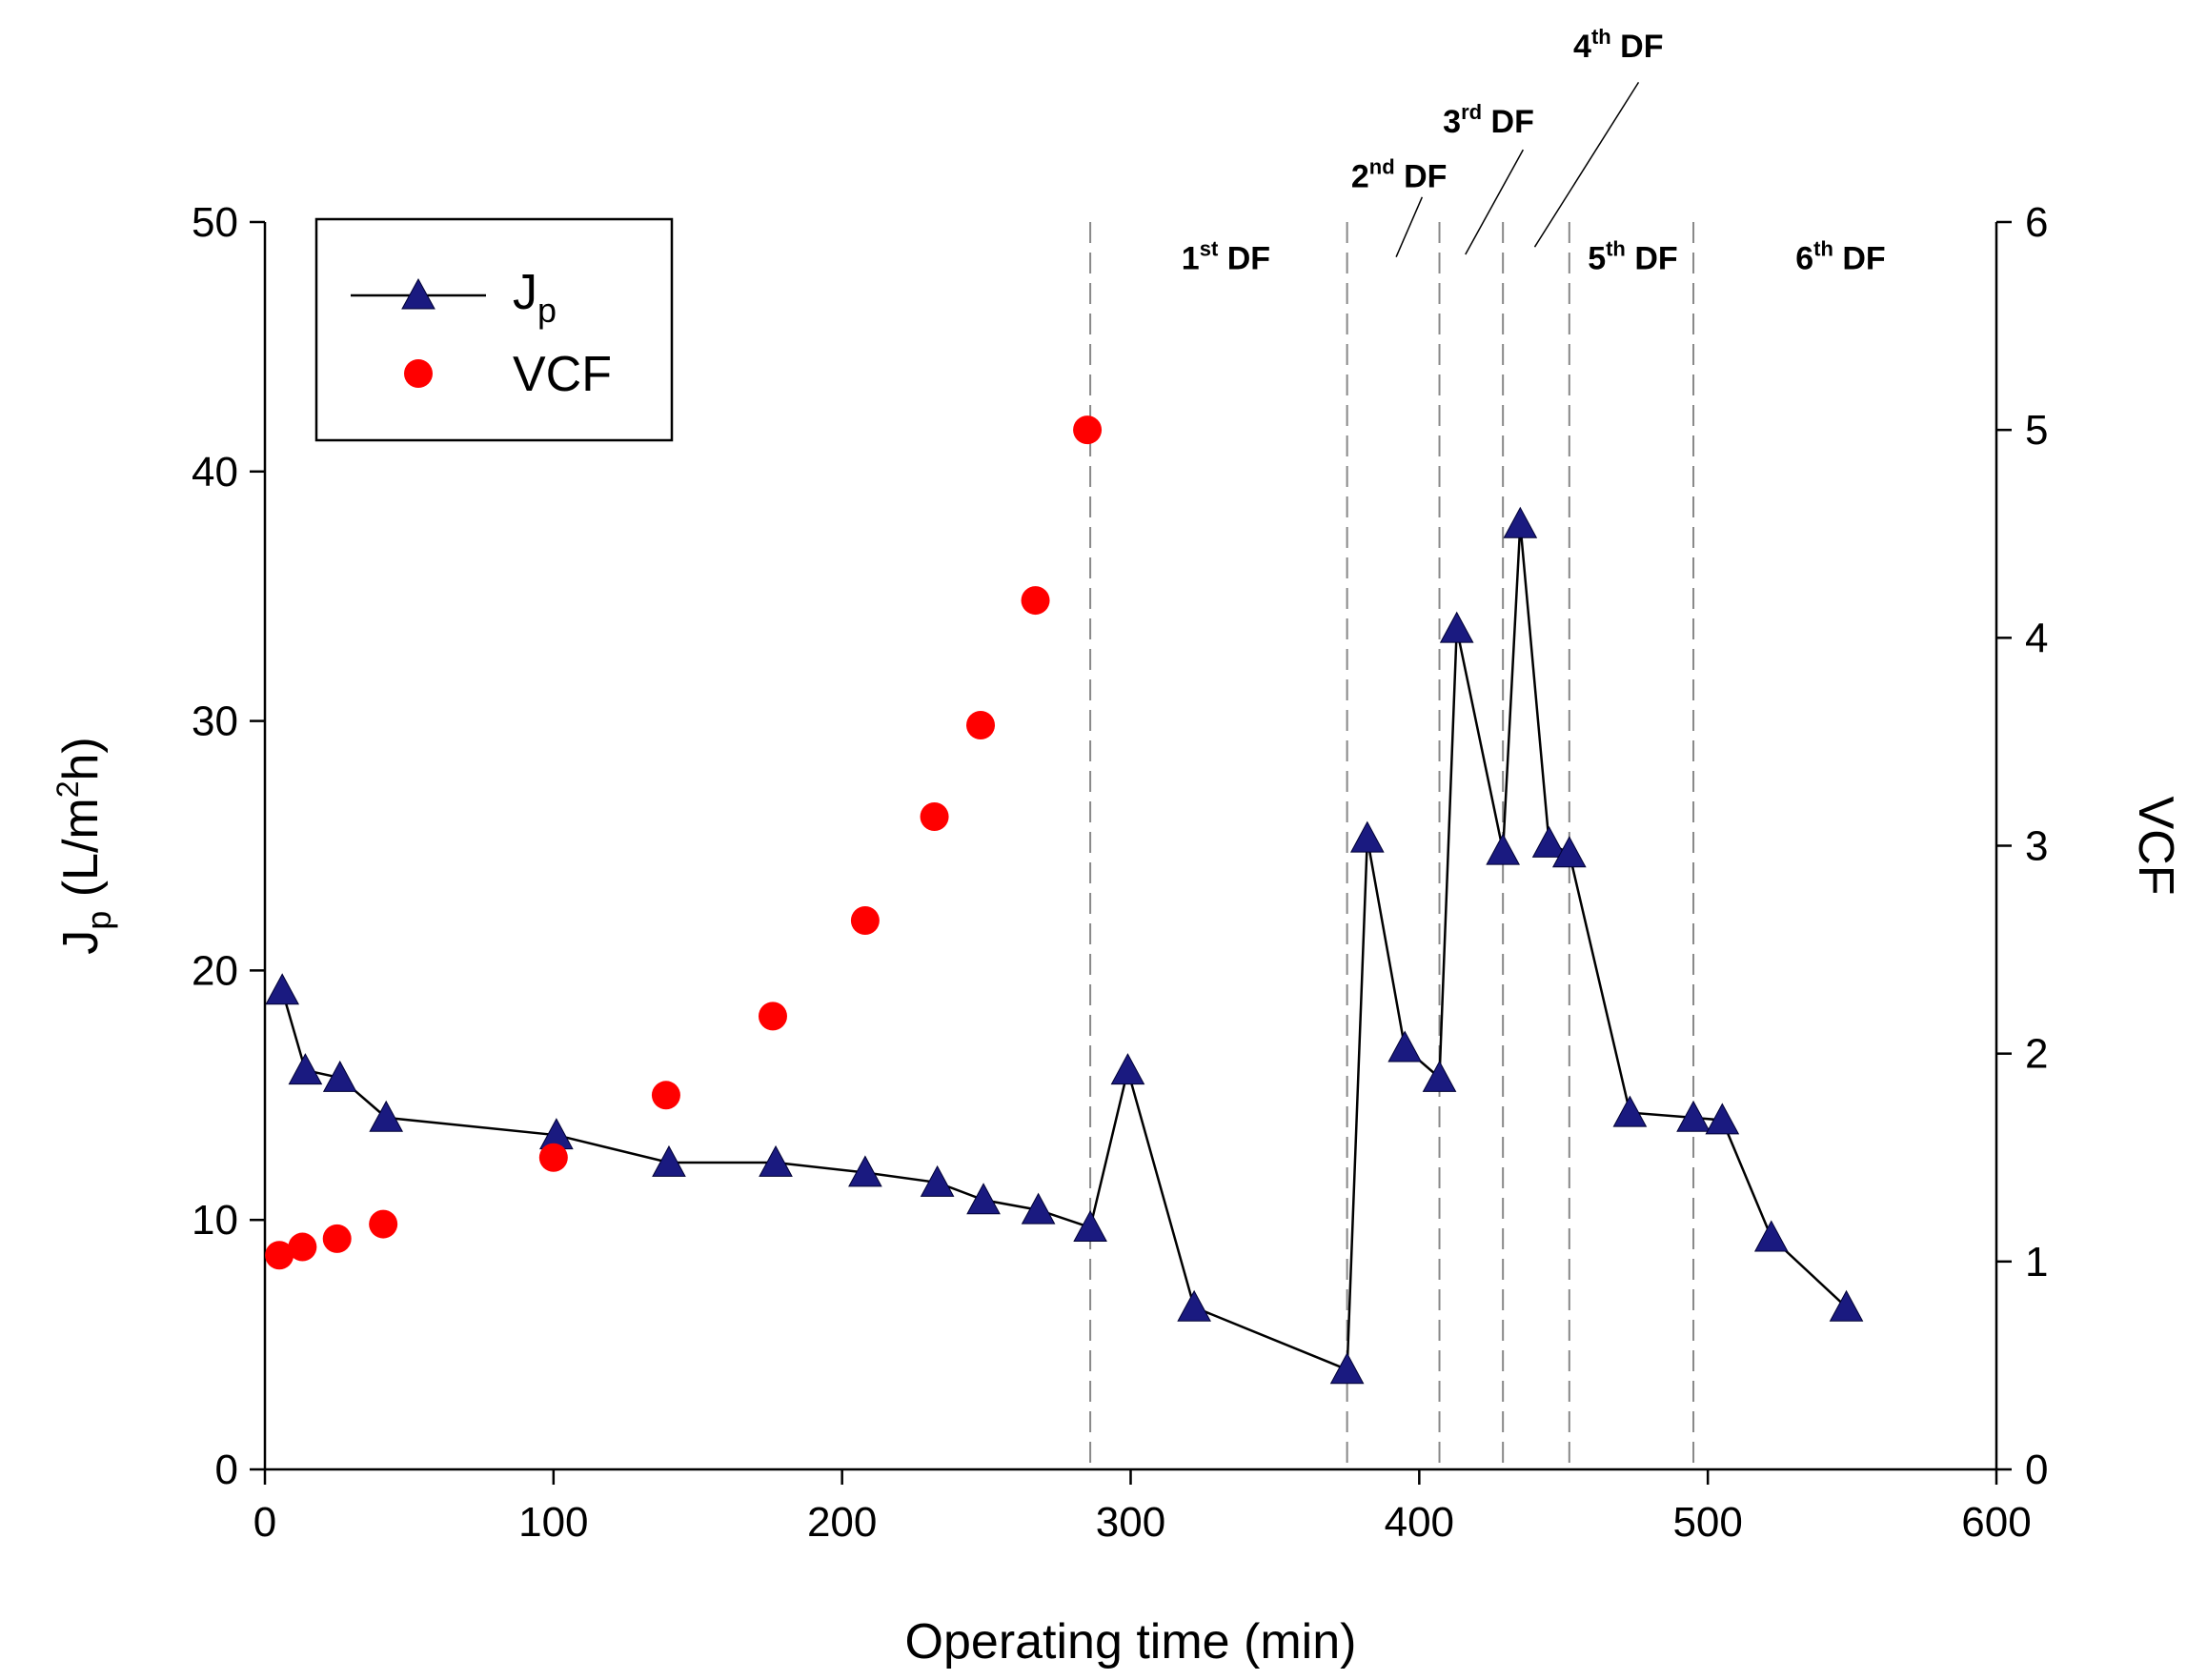 The height and width of the screenshot is (1680, 2187). I want to click on y-tick-label: 0, so click(226, 1470).